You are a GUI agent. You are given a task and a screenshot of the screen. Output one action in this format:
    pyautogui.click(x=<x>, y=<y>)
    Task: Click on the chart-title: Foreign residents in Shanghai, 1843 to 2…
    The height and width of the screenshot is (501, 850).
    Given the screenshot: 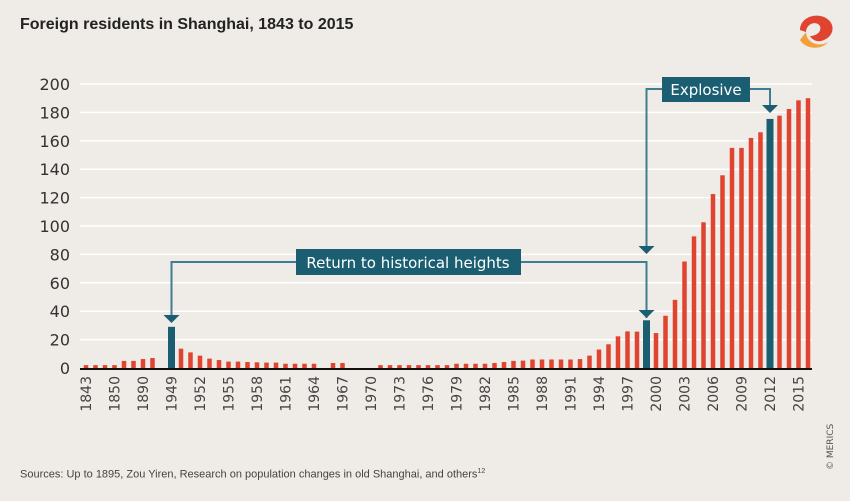 What is the action you would take?
    pyautogui.click(x=187, y=24)
    